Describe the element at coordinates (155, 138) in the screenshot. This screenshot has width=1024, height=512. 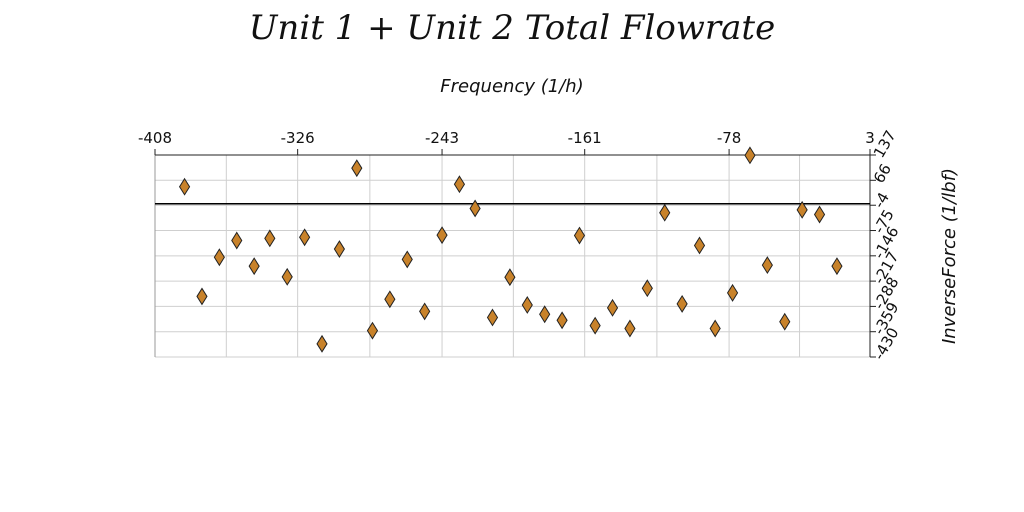
I see `x-tick-label: -408` at that location.